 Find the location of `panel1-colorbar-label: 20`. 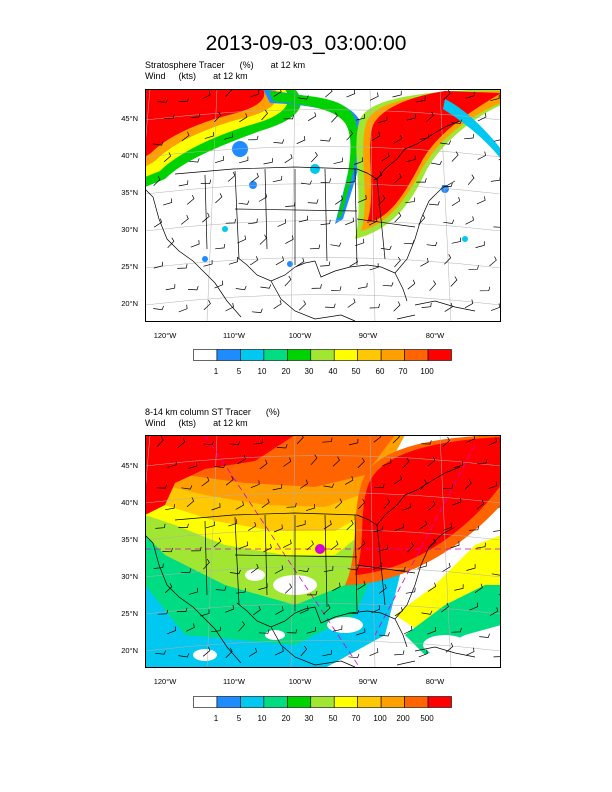

panel1-colorbar-label: 20 is located at coordinates (286, 371).